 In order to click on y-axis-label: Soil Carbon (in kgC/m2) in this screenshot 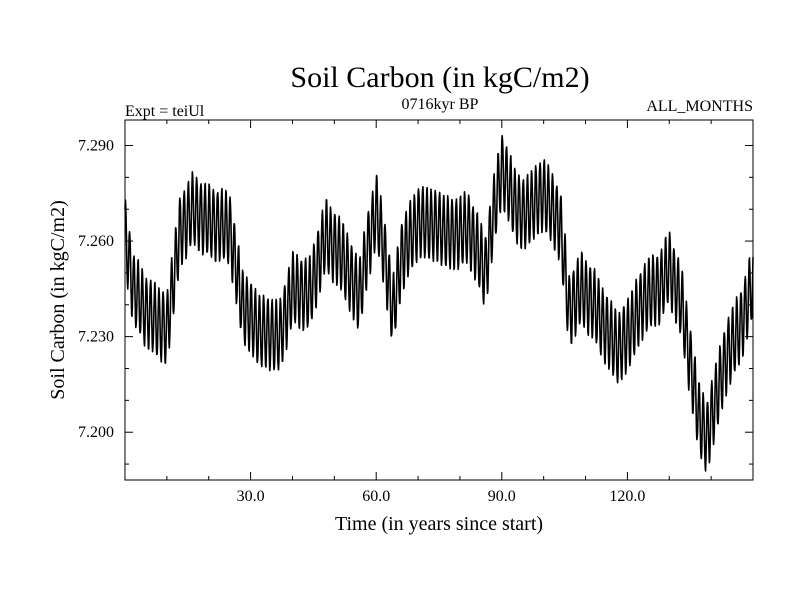, I will do `click(58, 299)`.